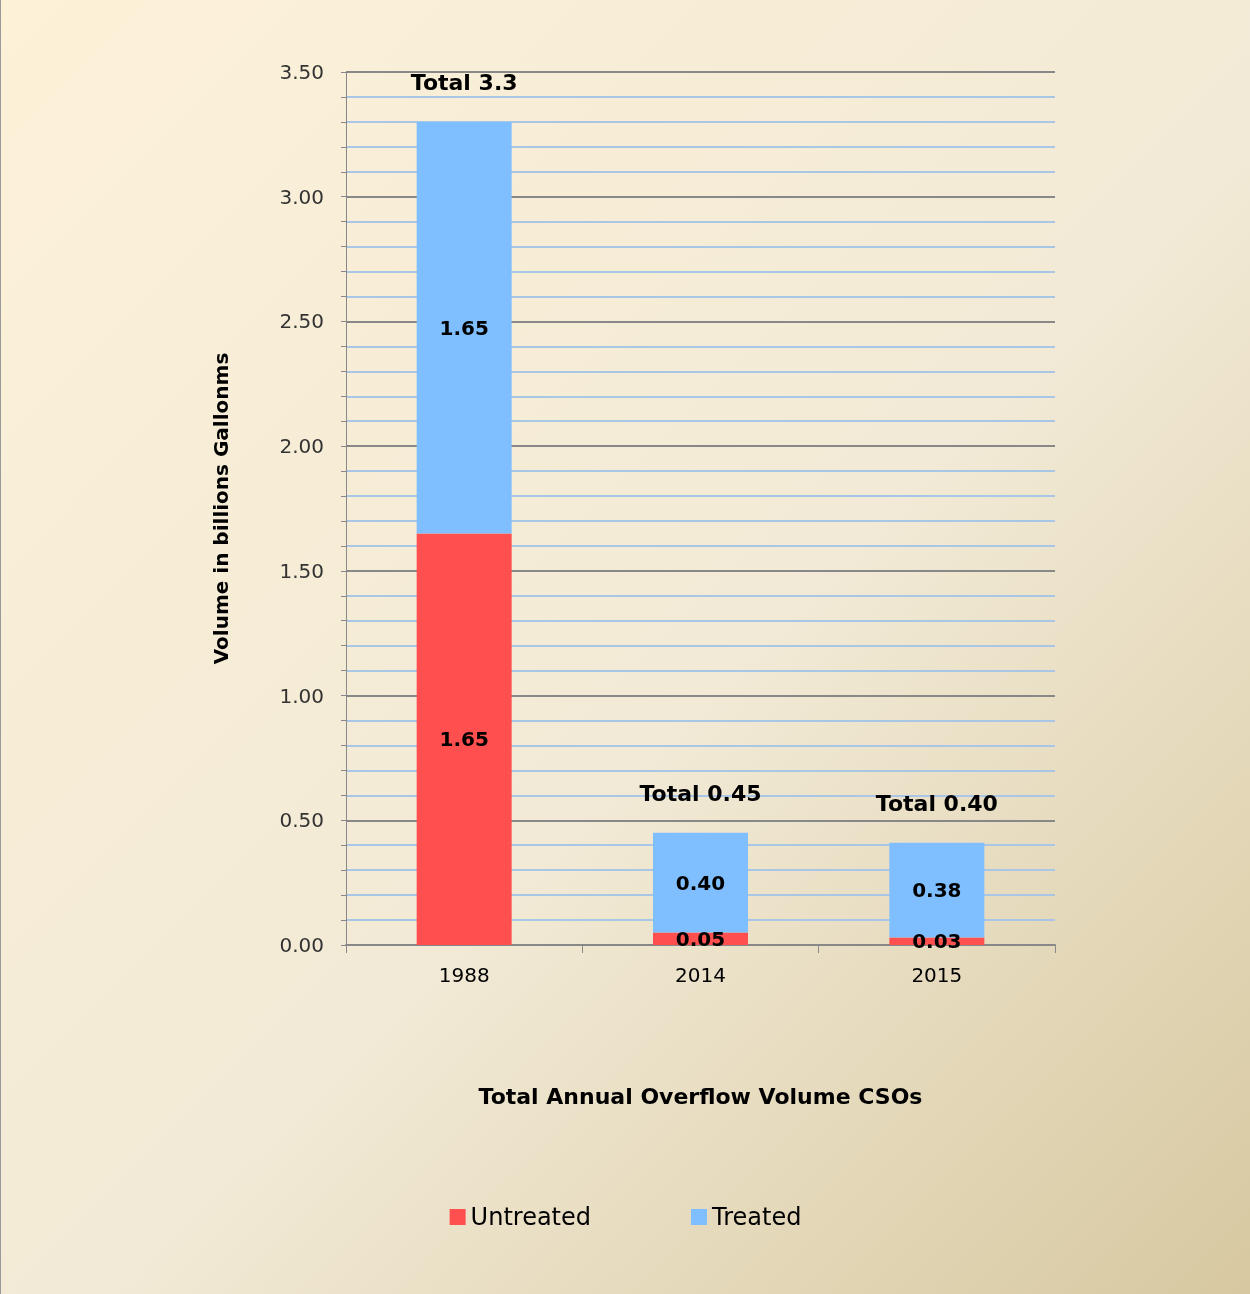 This screenshot has height=1294, width=1250. I want to click on y-tick-label: 0.00, so click(301, 945).